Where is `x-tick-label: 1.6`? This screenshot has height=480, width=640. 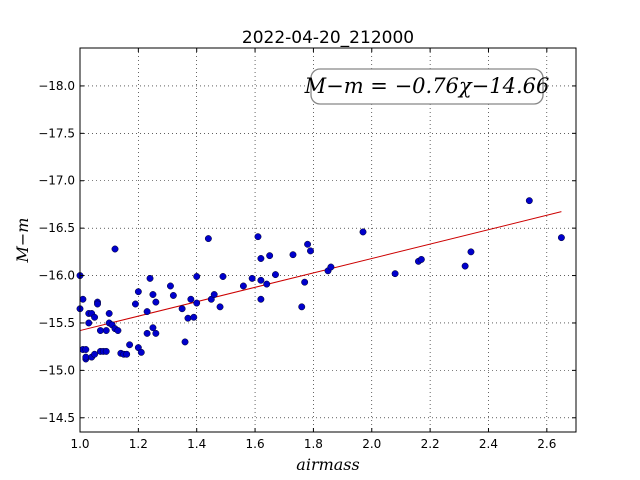
x-tick-label: 1.6 is located at coordinates (255, 444).